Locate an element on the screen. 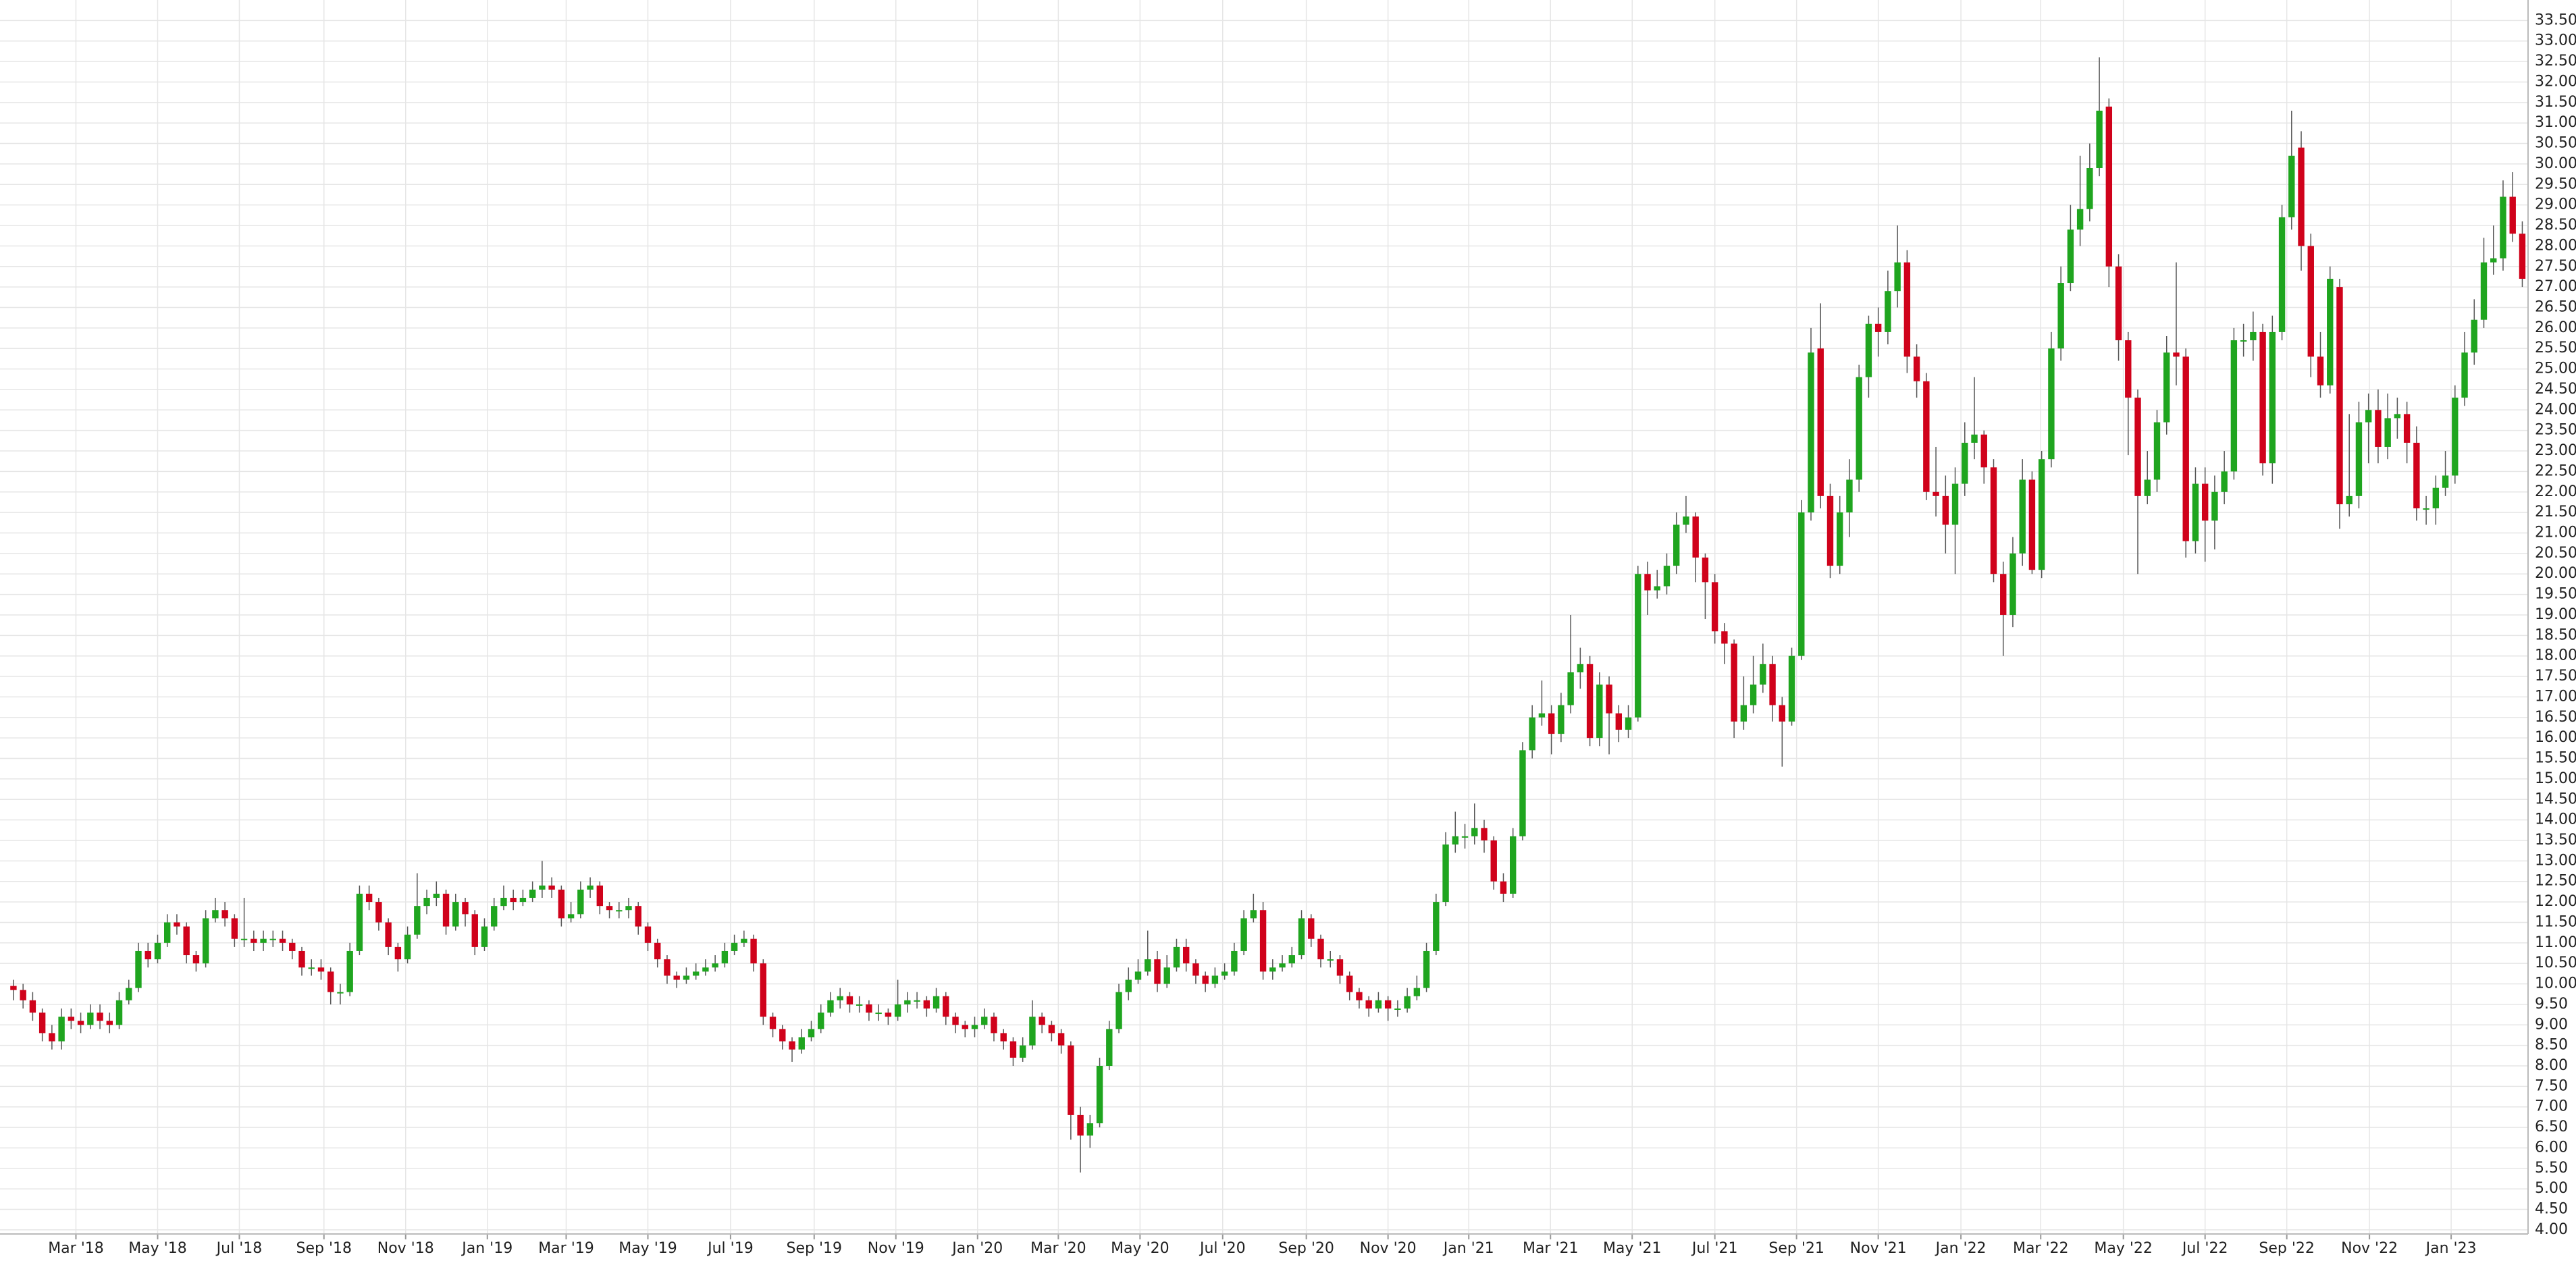 The width and height of the screenshot is (2576, 1263). x-tick-label: Sep '22 is located at coordinates (2287, 1248).